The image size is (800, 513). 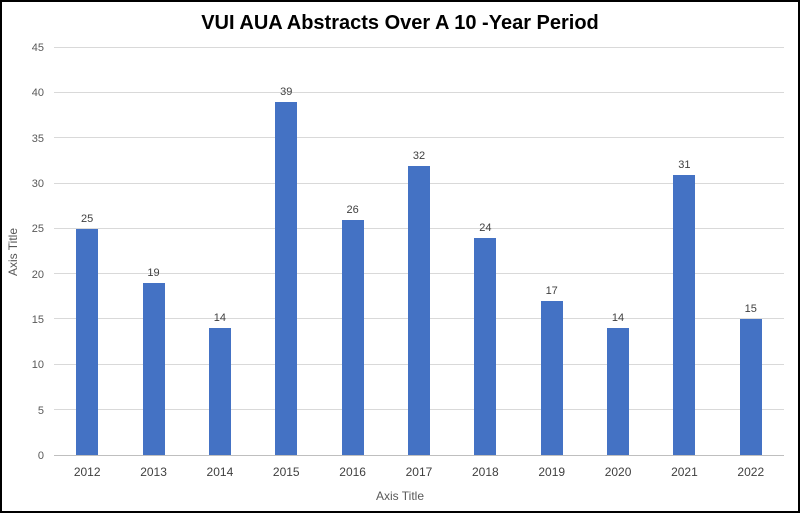 I want to click on bar-column-2016: 26, so click(x=352, y=251).